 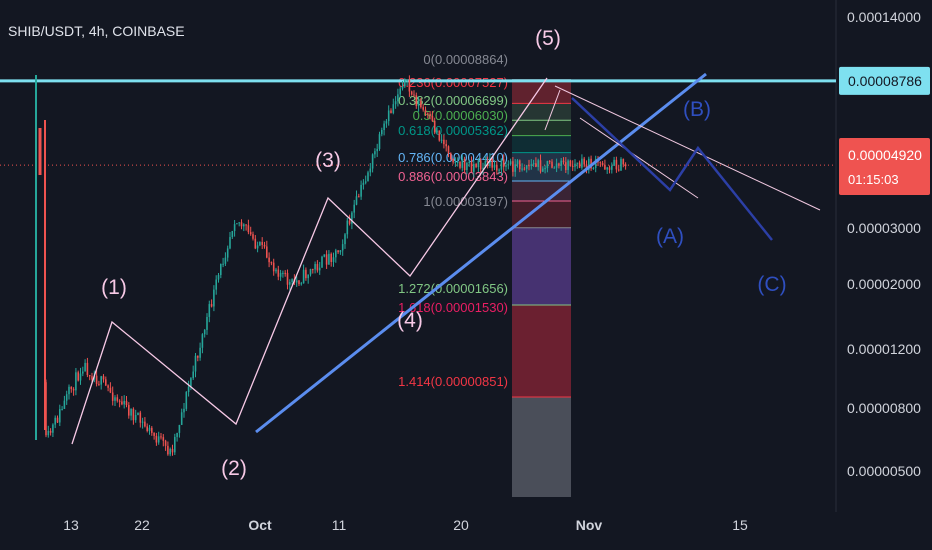 What do you see at coordinates (541, 144) in the screenshot?
I see `fib-zone` at bounding box center [541, 144].